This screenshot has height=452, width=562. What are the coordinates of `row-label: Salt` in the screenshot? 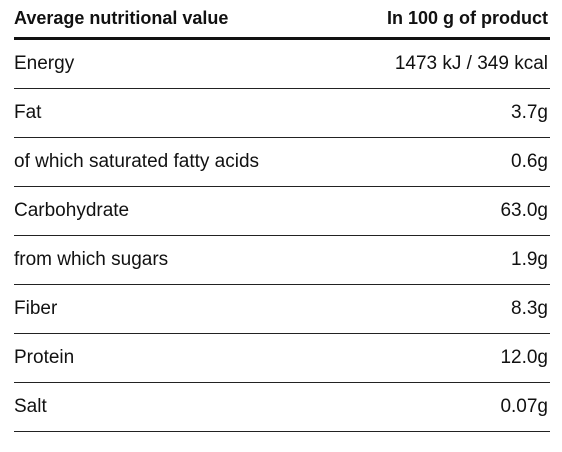 It's located at (30, 406).